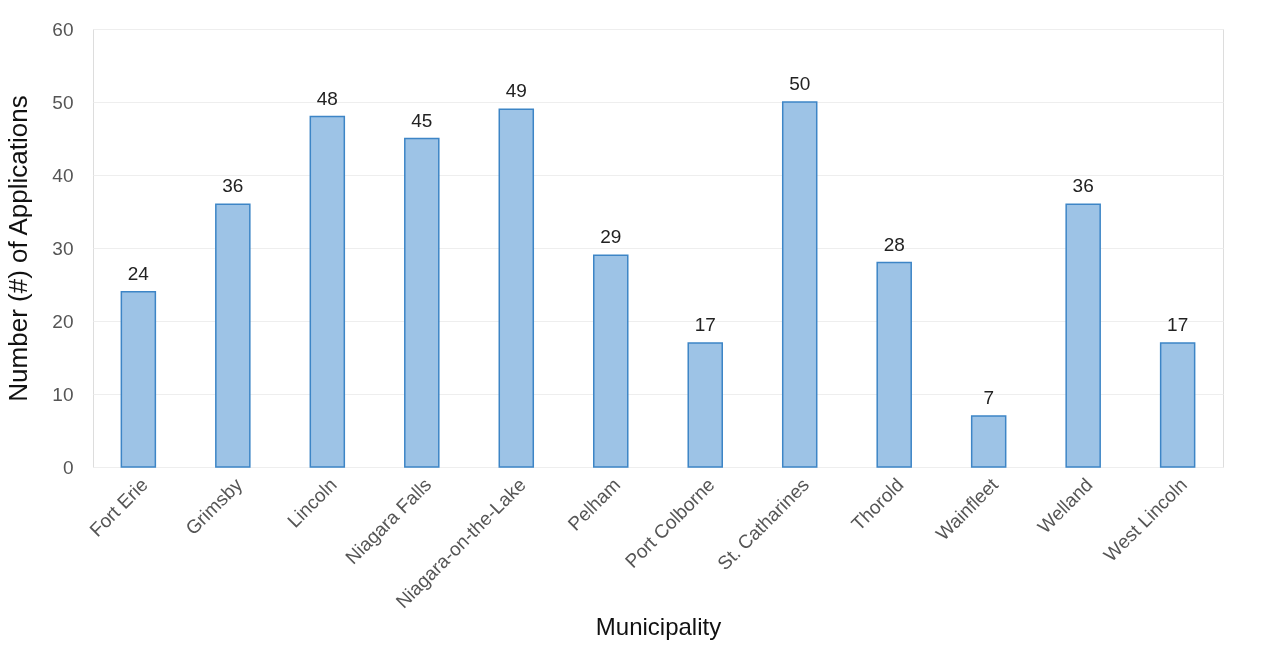 Image resolution: width=1263 pixels, height=671 pixels. I want to click on y-axis-title: Number (#) of Applications, so click(18, 248).